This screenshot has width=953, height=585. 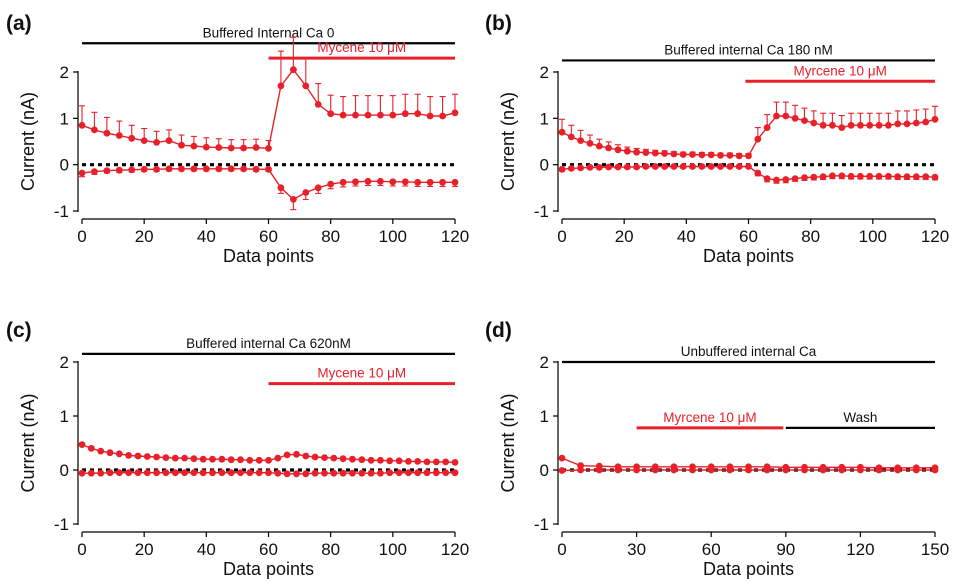 I want to click on y-tick-label: 2, so click(x=64, y=362).